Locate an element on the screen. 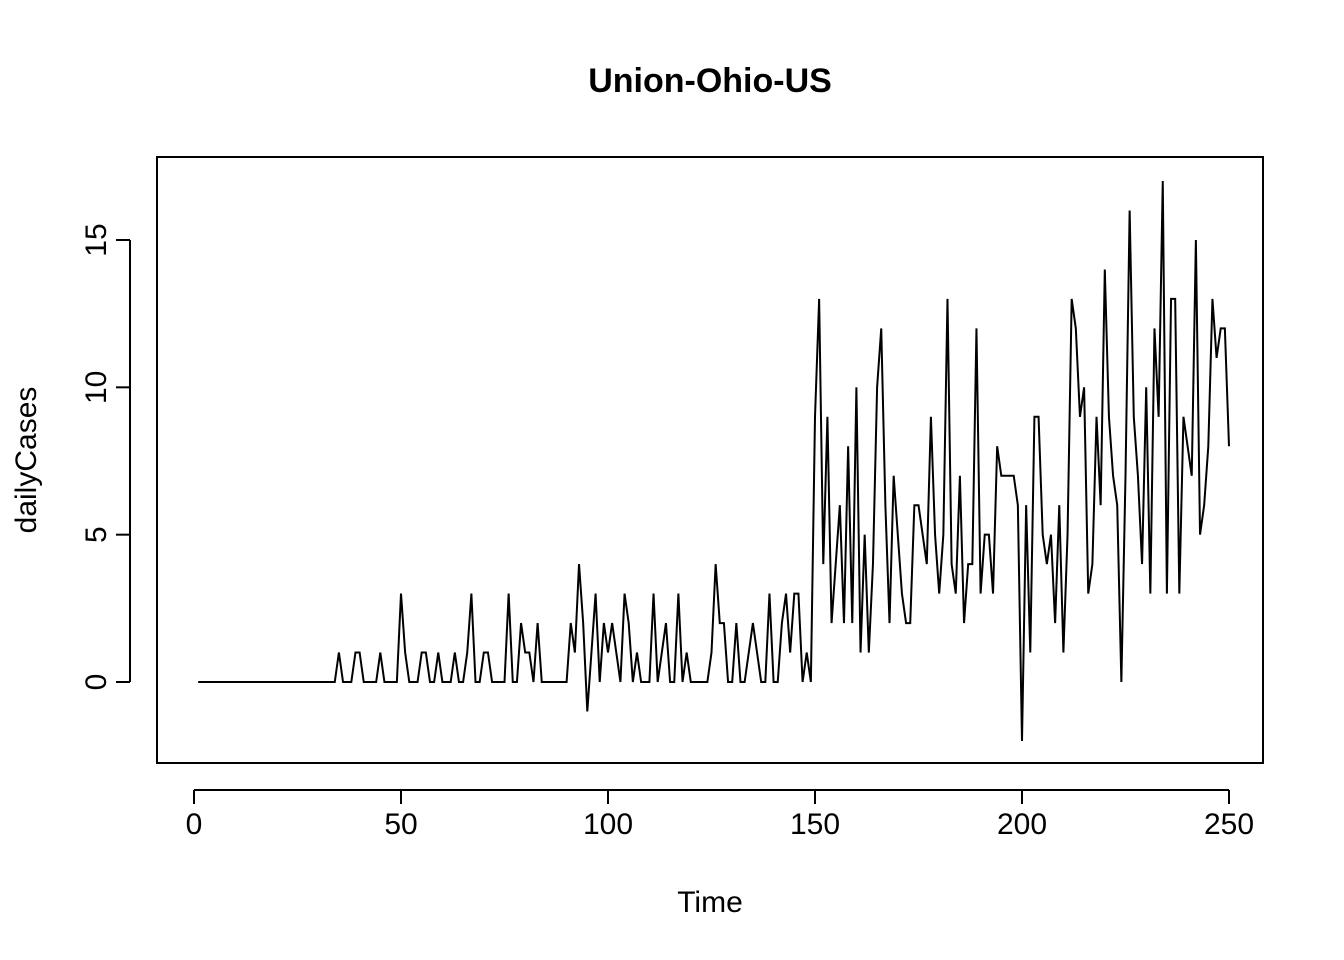  y-tick-label: 5 is located at coordinates (96, 534).